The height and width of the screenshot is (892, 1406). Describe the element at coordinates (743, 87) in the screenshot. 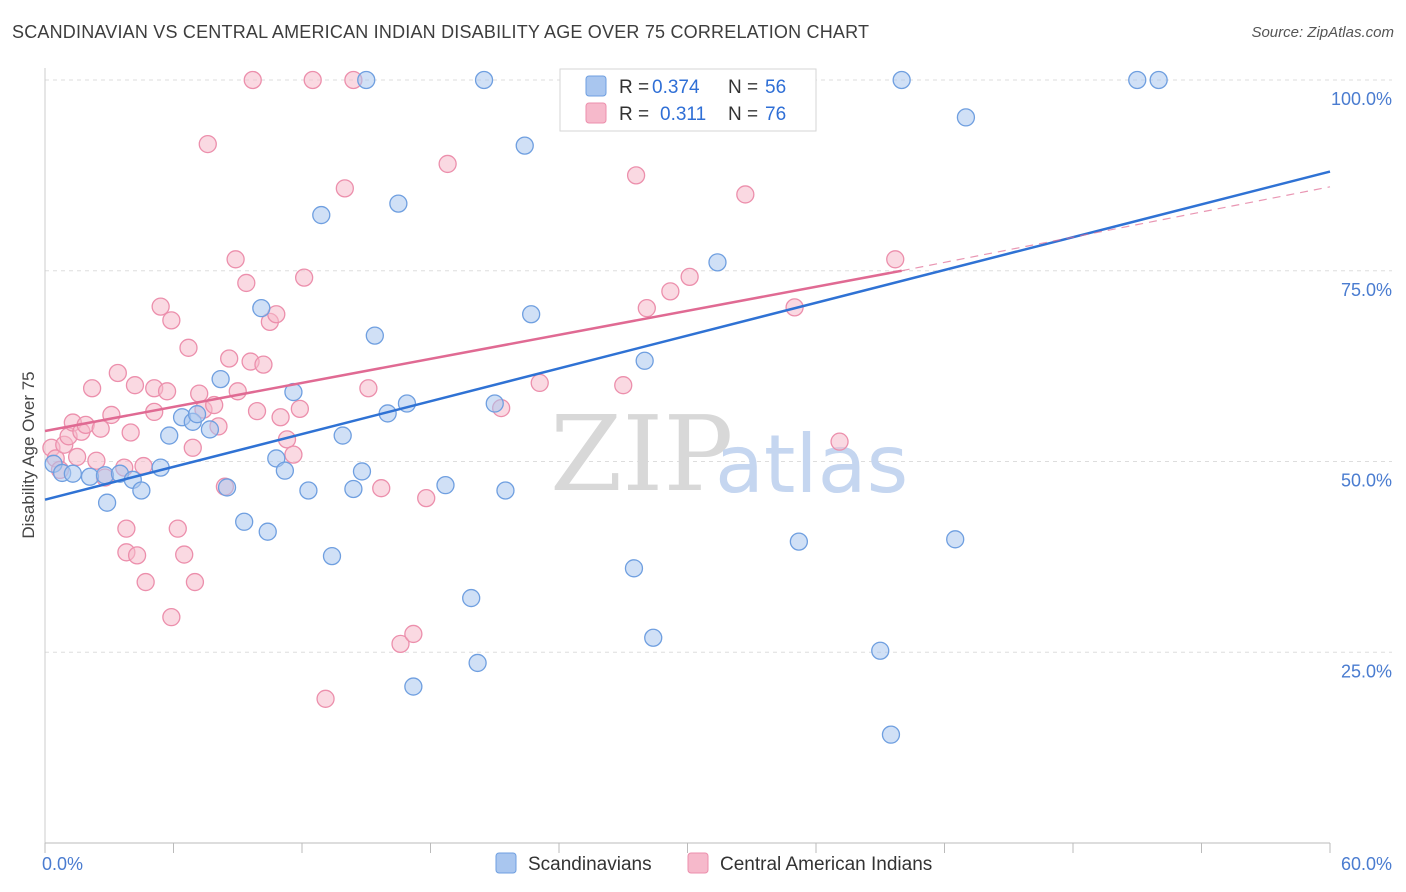

I see `legend-n-label-blue: N =` at that location.